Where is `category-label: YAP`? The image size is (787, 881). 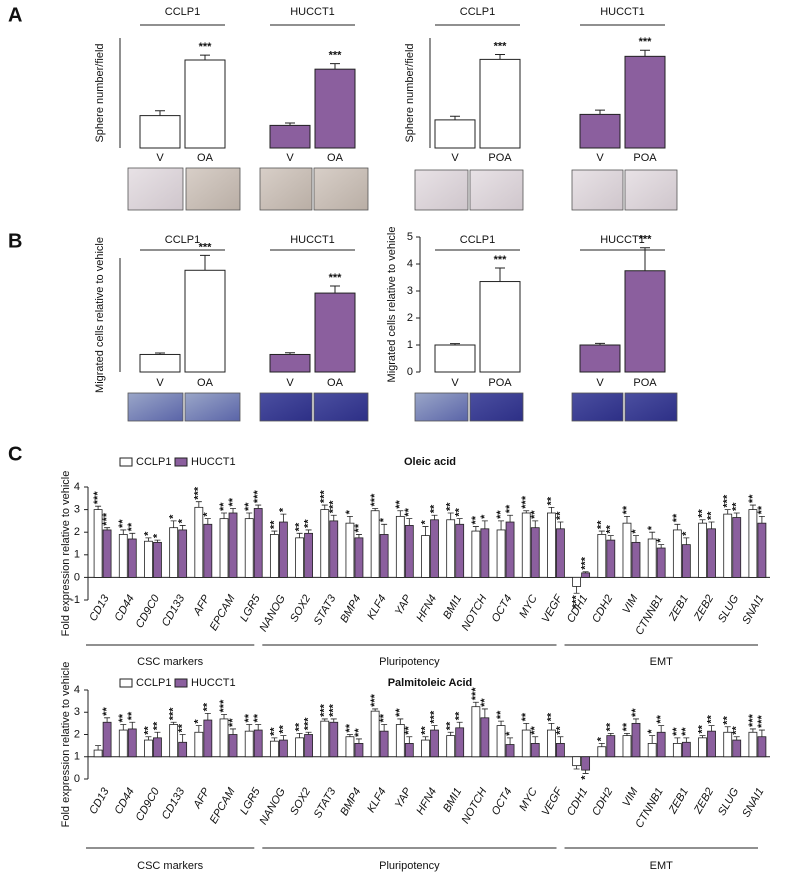
category-label: YAP is located at coordinates (403, 604).